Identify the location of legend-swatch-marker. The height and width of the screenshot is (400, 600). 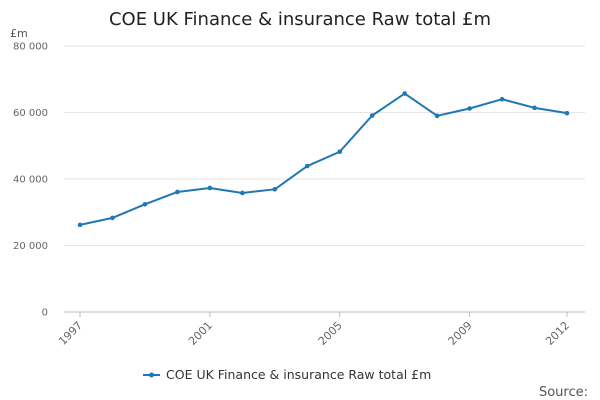
(151, 375).